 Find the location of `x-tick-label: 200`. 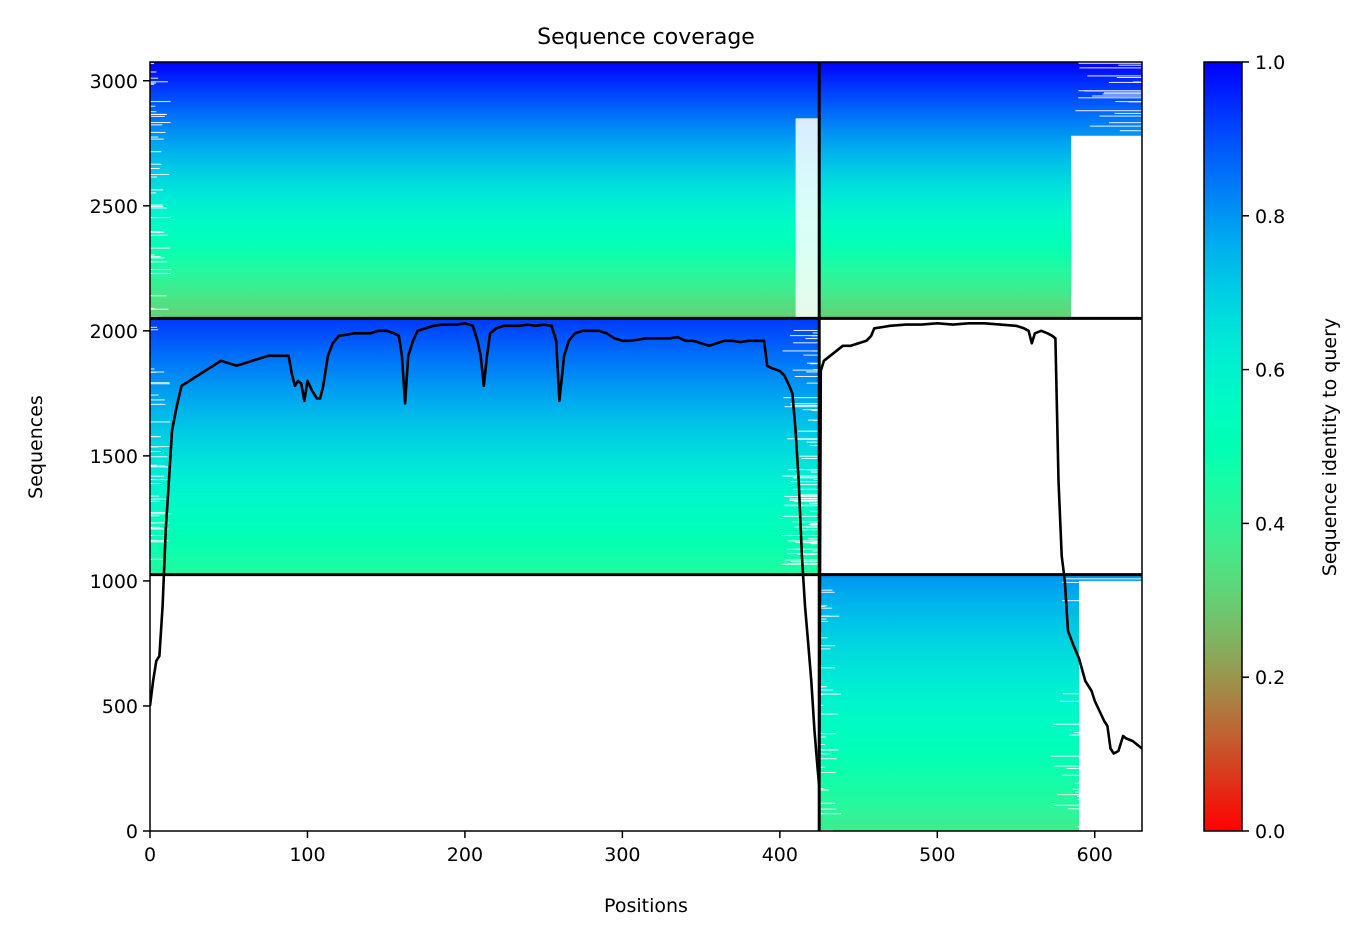

x-tick-label: 200 is located at coordinates (465, 855).